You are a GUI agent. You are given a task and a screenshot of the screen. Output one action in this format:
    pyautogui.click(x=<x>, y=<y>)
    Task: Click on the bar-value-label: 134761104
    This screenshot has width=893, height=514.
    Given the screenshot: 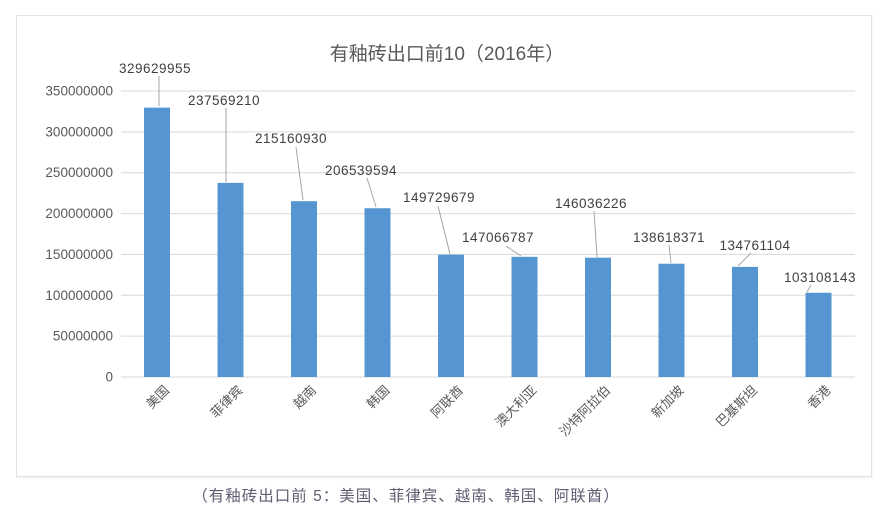 What is the action you would take?
    pyautogui.click(x=754, y=245)
    